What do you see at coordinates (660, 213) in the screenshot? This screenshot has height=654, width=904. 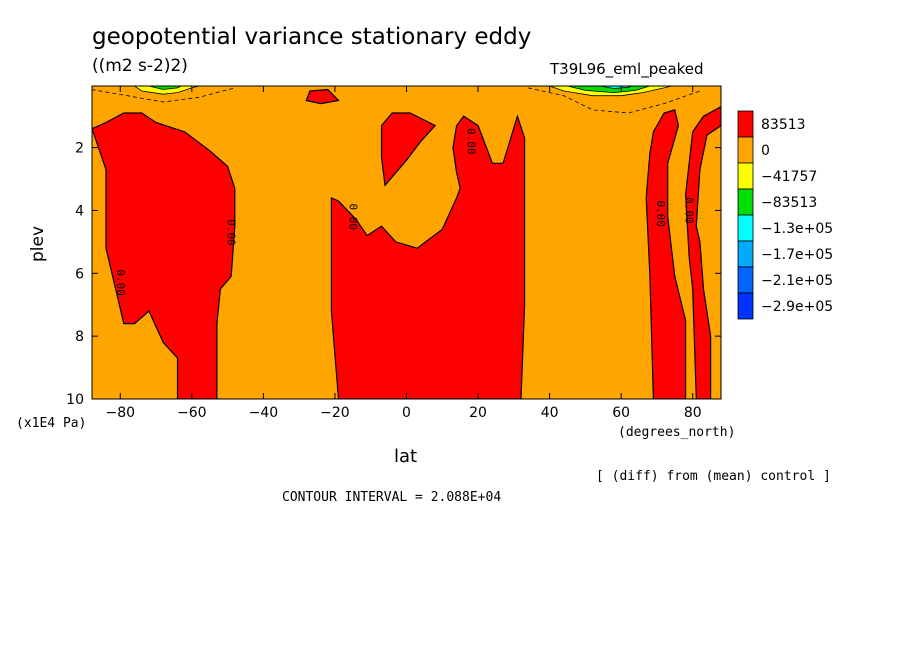 I see `contour-label-4: 0.00` at bounding box center [660, 213].